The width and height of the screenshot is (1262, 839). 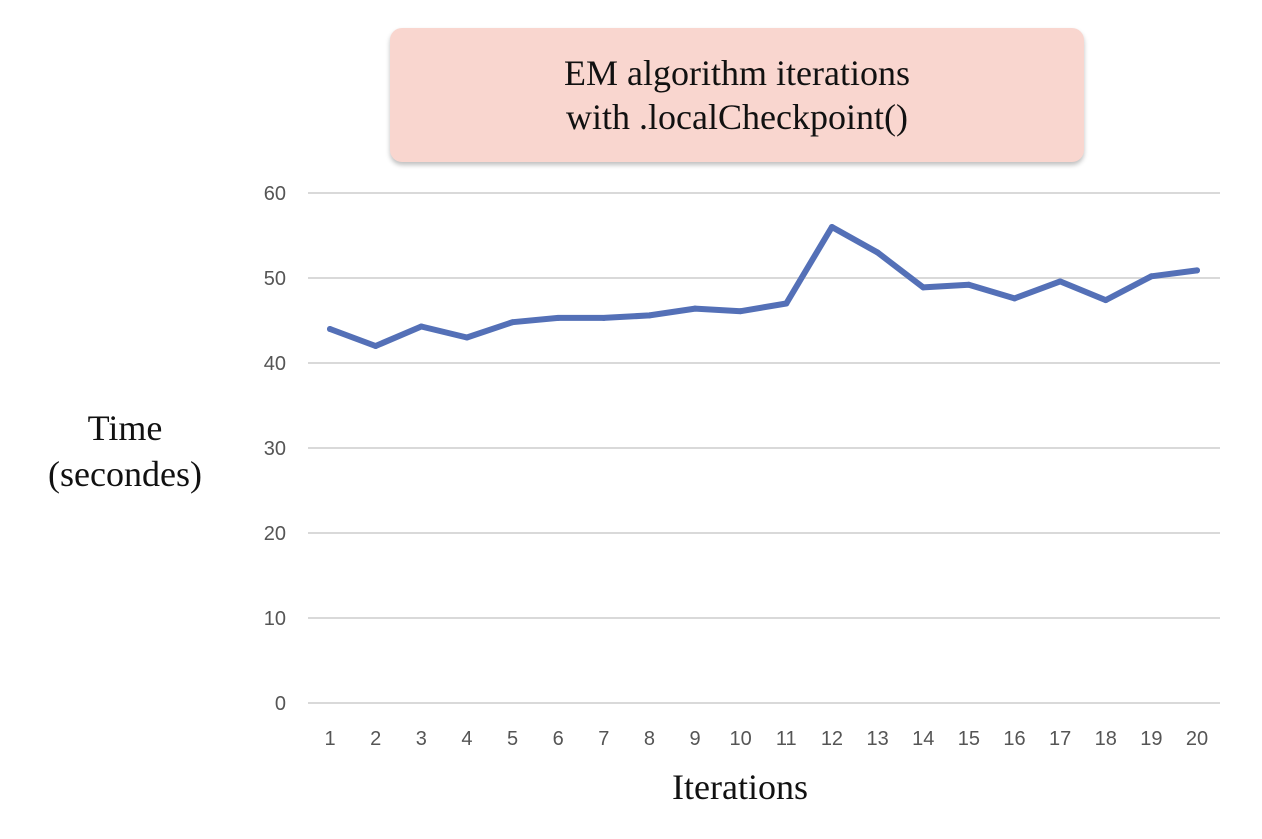 What do you see at coordinates (969, 739) in the screenshot?
I see `x-tick-label: 15` at bounding box center [969, 739].